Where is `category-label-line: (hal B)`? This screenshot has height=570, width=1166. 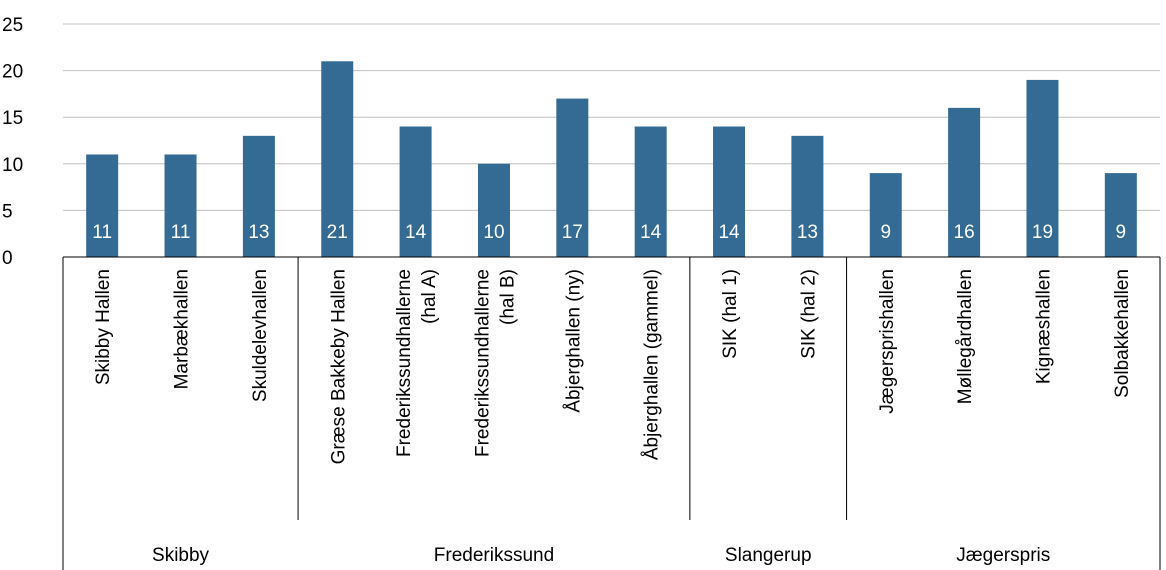 category-label-line: (hal B) is located at coordinates (507, 297).